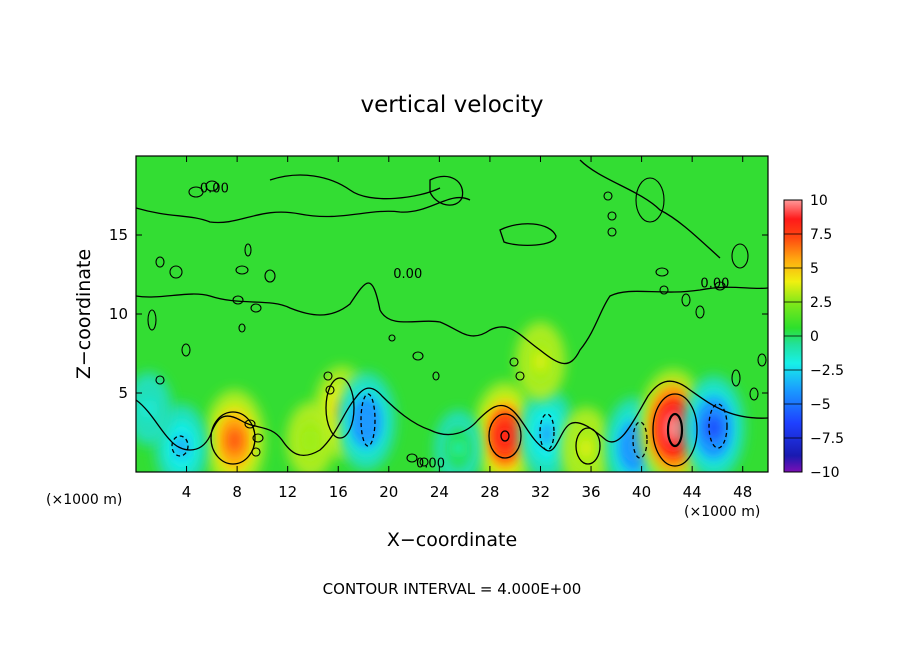 The width and height of the screenshot is (904, 654). What do you see at coordinates (722, 512) in the screenshot?
I see `x-unit-right: (×1000 m)` at bounding box center [722, 512].